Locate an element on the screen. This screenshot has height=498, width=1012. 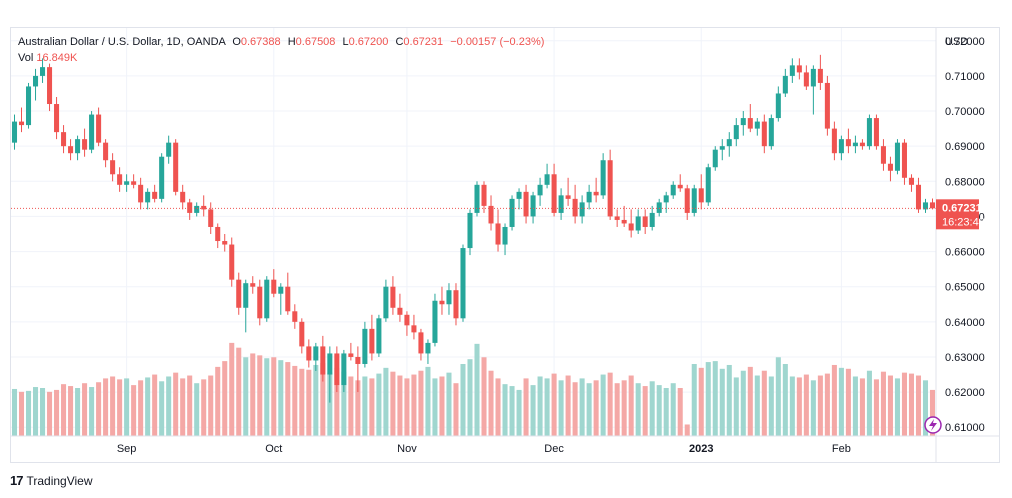
tradingview-brand: TradingView is located at coordinates (59, 480).